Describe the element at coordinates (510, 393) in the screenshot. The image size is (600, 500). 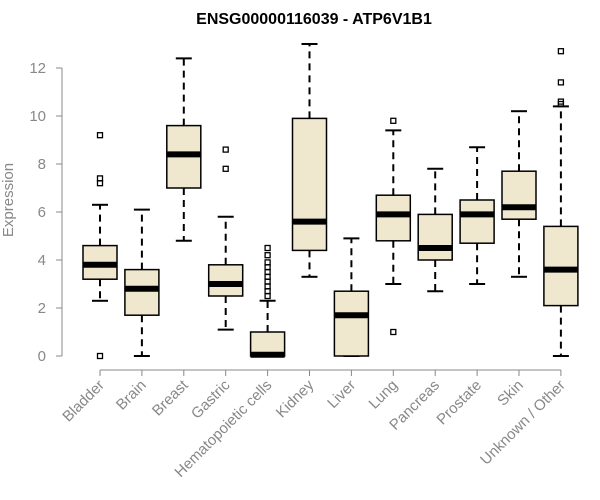
I see `x-tick-label: Skin` at that location.